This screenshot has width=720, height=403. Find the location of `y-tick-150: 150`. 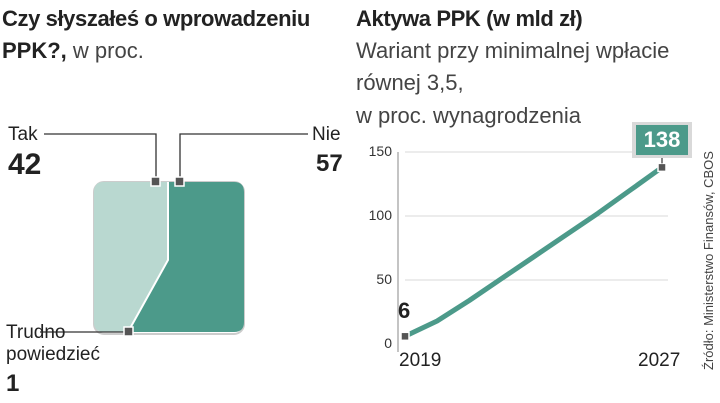

y-tick-150: 150 is located at coordinates (380, 151).